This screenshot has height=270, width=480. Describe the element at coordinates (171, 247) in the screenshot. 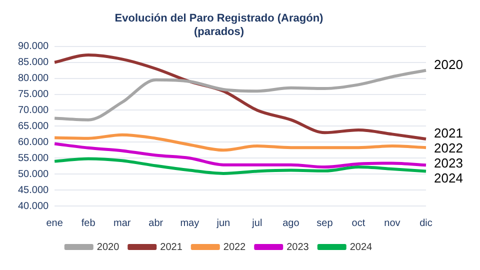

I see `legend-label: 2021` at that location.